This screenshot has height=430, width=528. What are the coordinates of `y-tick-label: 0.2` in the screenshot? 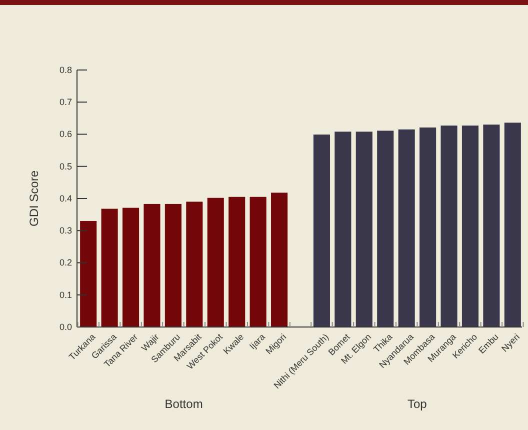 It's located at (65, 263).